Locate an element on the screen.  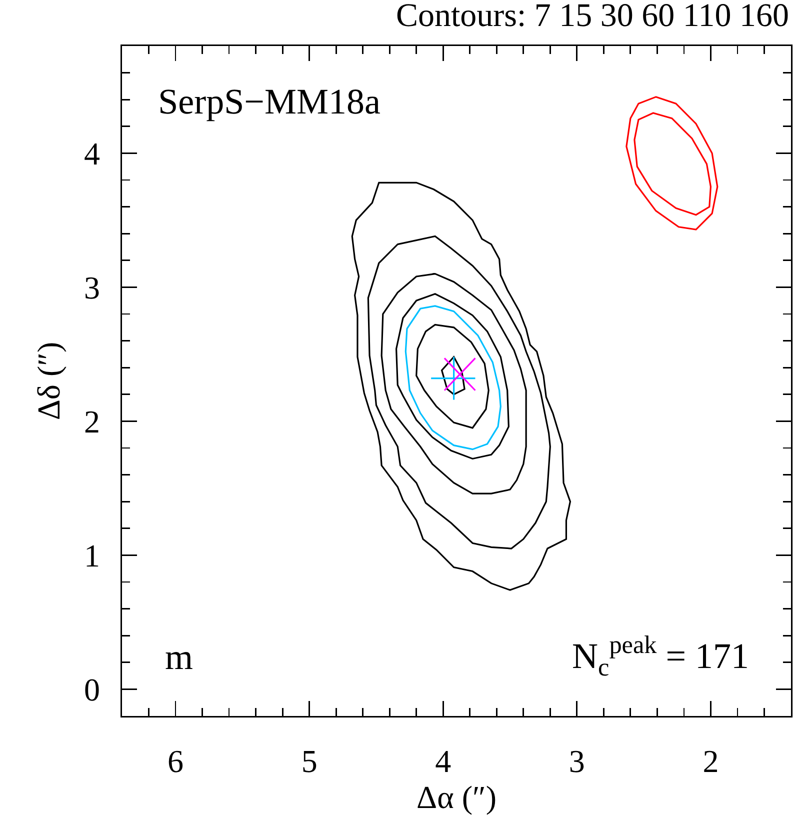
y-tick-label: 3 is located at coordinates (92, 287).